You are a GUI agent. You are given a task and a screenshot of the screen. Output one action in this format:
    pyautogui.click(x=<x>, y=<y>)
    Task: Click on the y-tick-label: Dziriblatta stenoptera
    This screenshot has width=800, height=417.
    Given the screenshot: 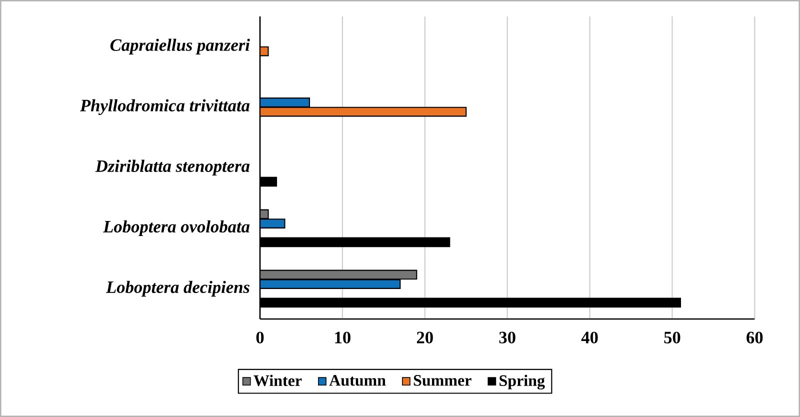 What is the action you would take?
    pyautogui.click(x=172, y=168)
    